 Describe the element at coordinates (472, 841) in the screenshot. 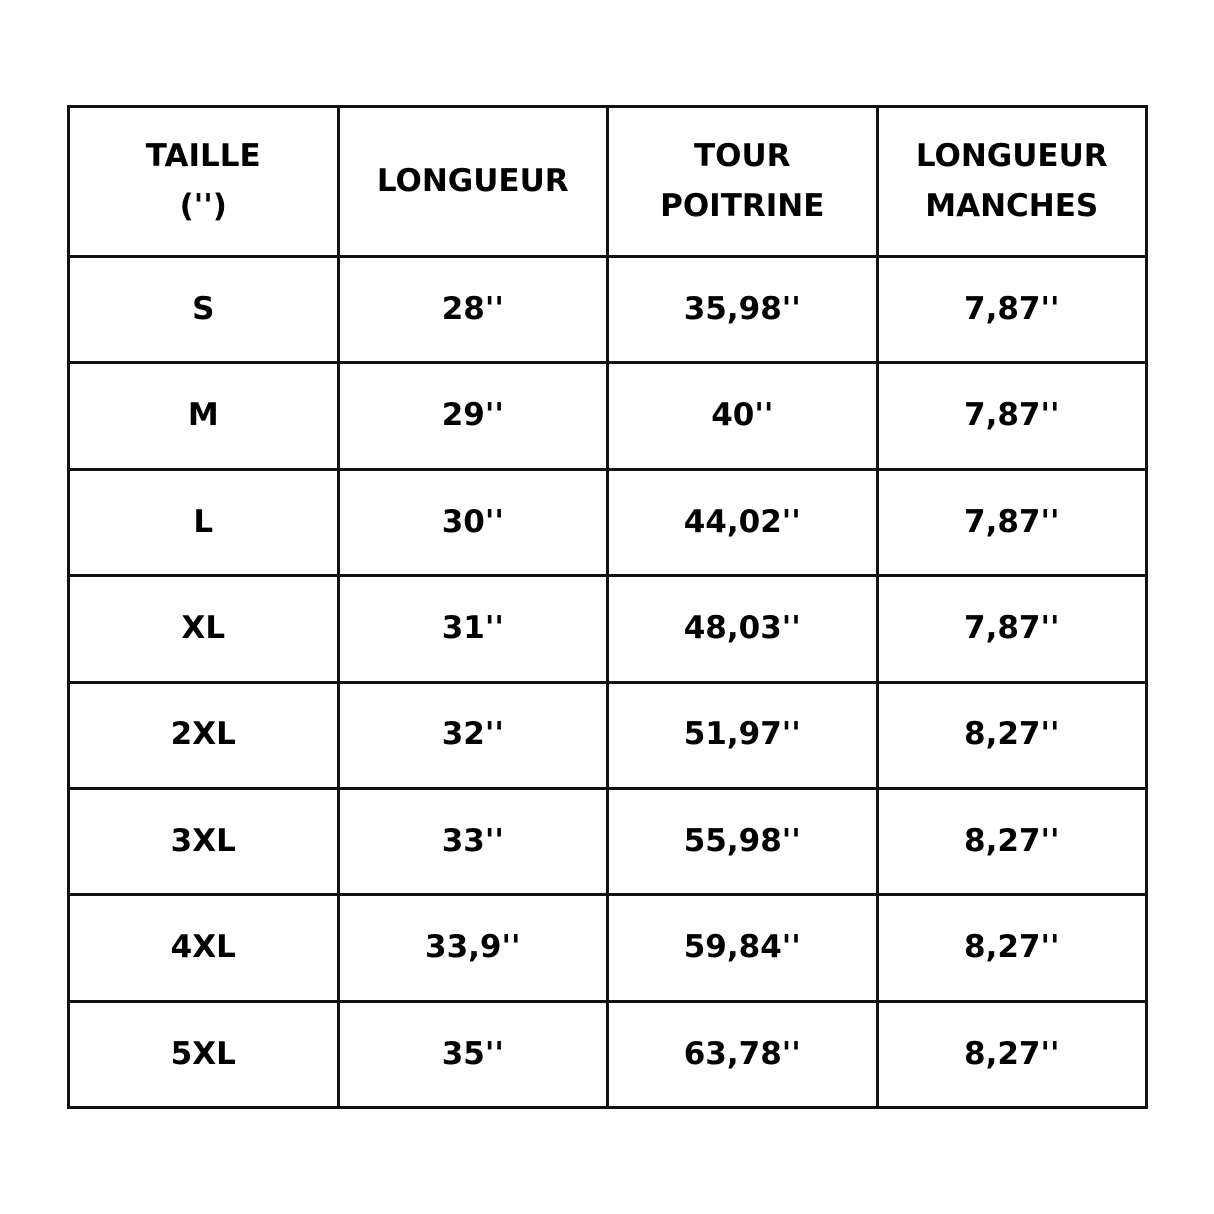

I see `cell-longueur: 33''` at that location.